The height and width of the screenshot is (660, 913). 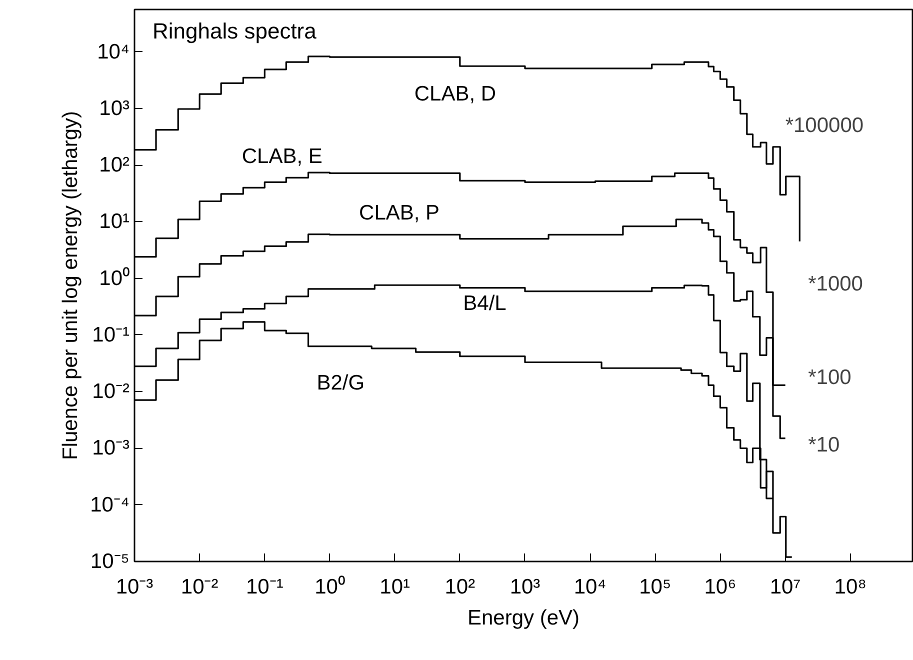 I want to click on x-tick-label: 10⁶, so click(x=720, y=587).